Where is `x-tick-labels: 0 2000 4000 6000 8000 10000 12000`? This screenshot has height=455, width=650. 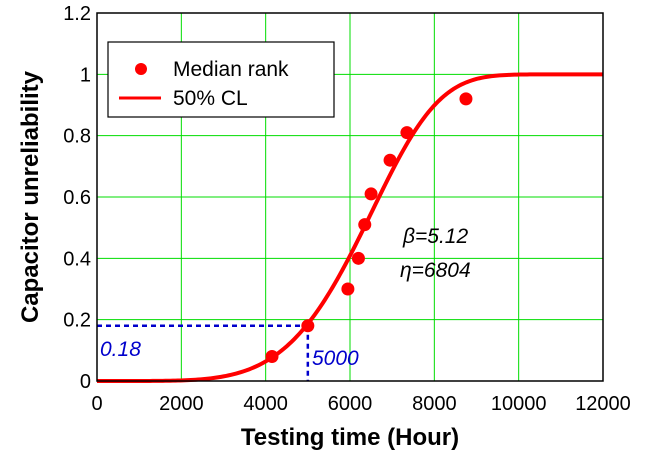
x-tick-labels: 0 2000 4000 6000 8000 10000 12000 is located at coordinates (360, 404).